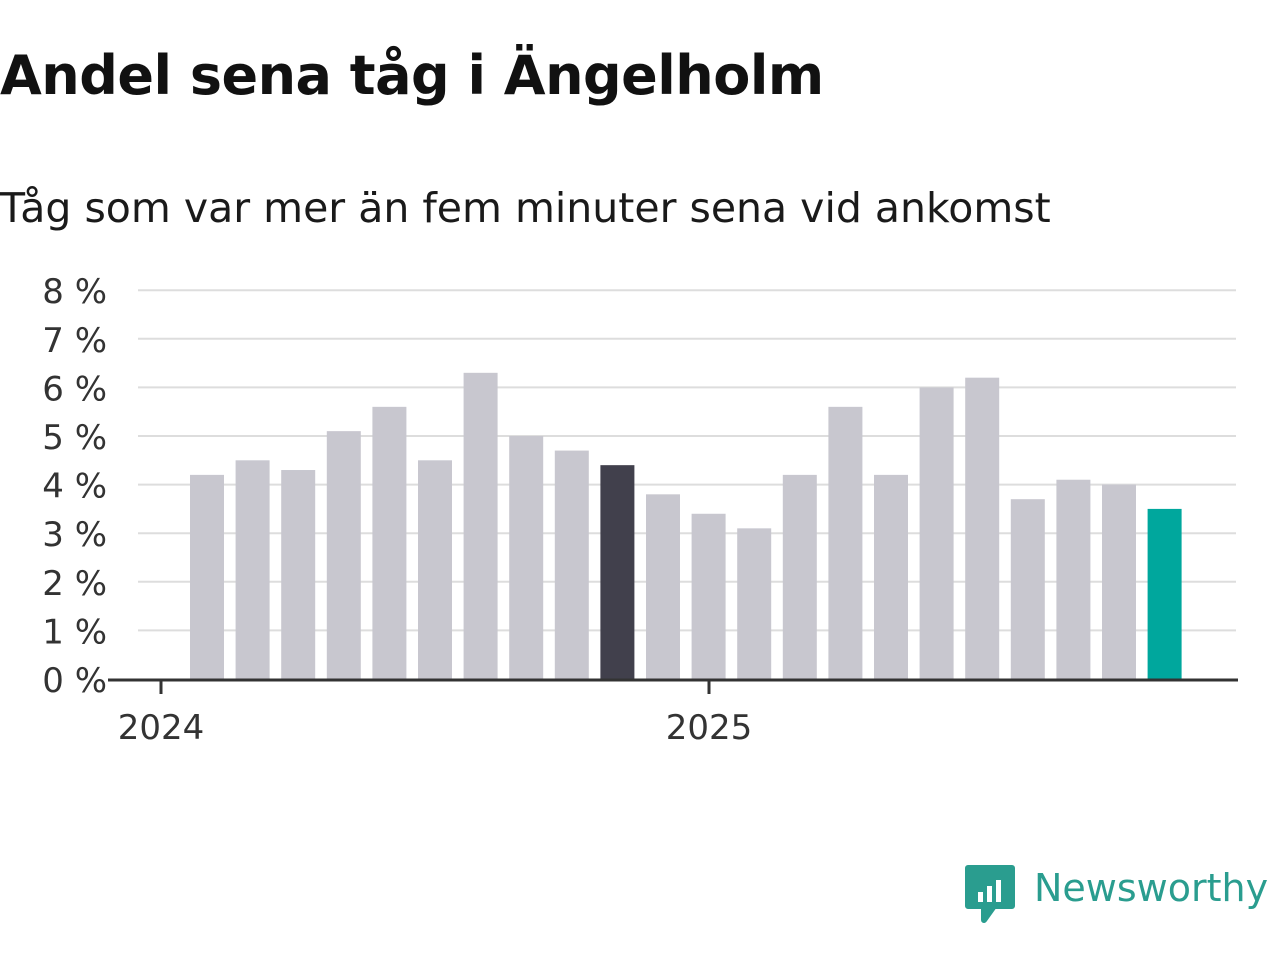  What do you see at coordinates (74, 341) in the screenshot?
I see `y-tick-label: 7 %` at bounding box center [74, 341].